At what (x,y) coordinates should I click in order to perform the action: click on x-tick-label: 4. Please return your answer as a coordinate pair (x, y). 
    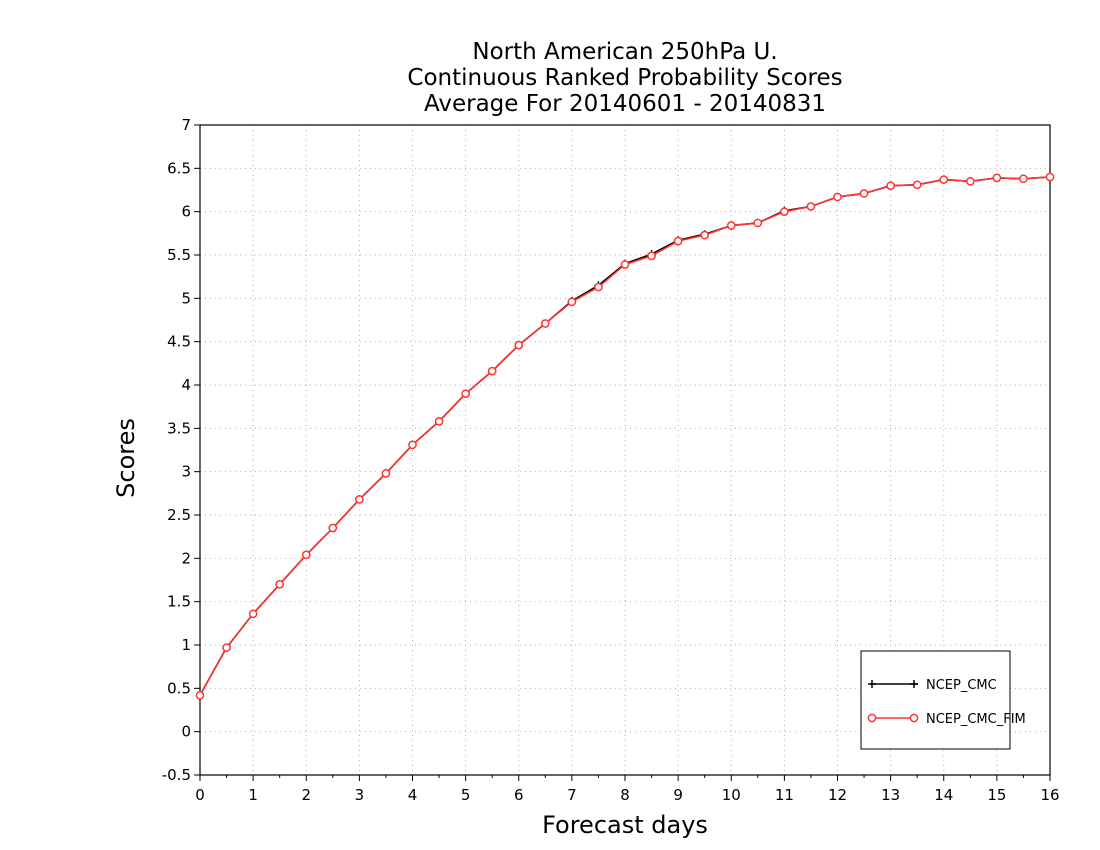
    Looking at the image, I should click on (413, 795).